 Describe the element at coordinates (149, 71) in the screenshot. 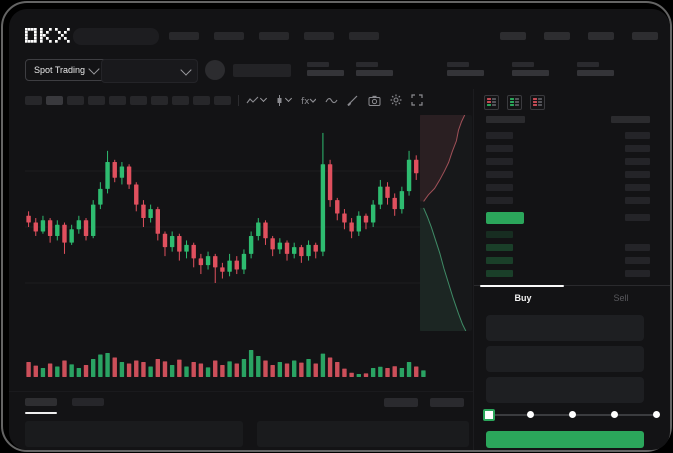

I see `pair-selector-dropdown` at that location.